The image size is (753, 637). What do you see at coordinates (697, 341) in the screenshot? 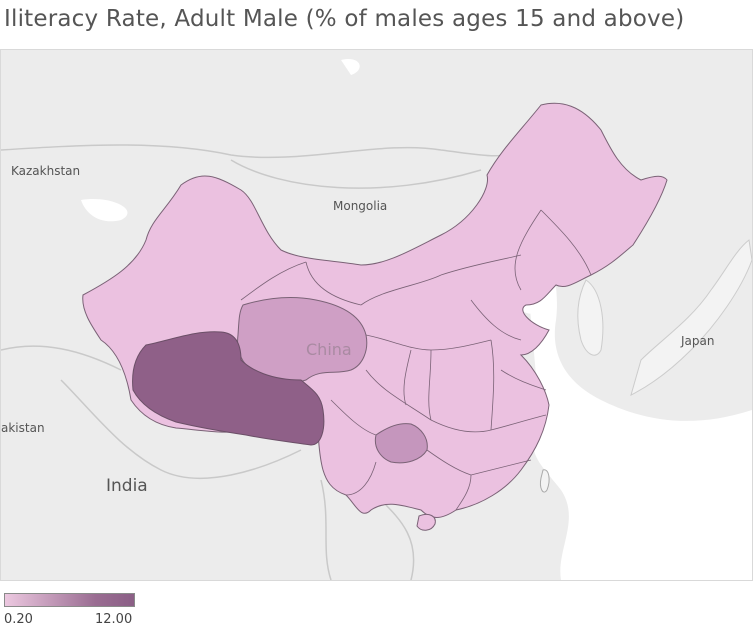
I see `label-japan: Japan` at bounding box center [697, 341].